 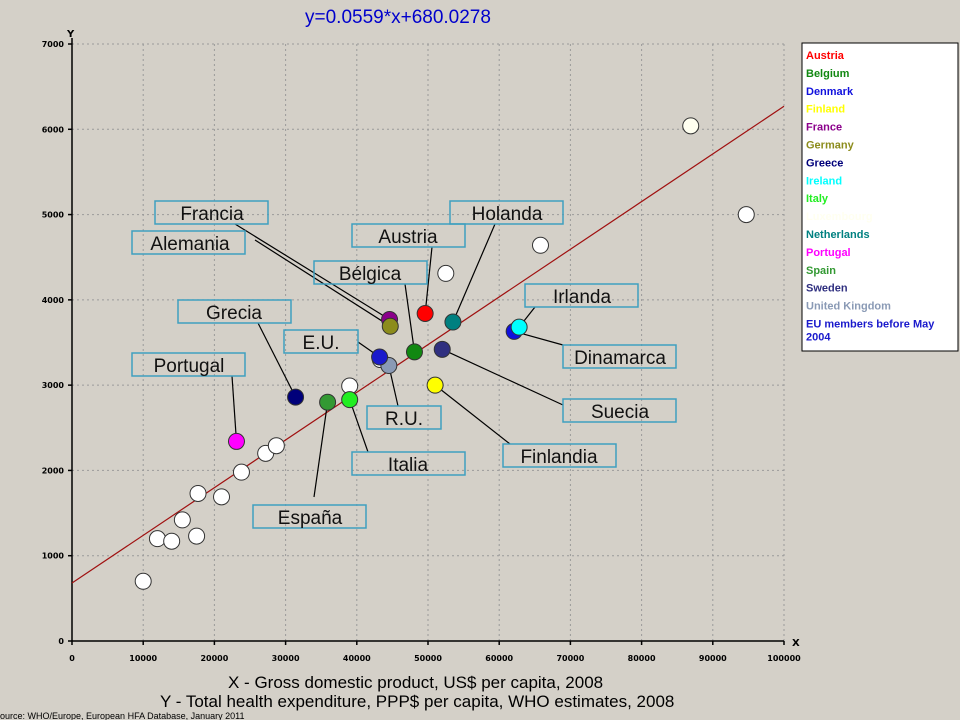 What do you see at coordinates (53, 556) in the screenshot?
I see `y-tick-label: 1000` at bounding box center [53, 556].